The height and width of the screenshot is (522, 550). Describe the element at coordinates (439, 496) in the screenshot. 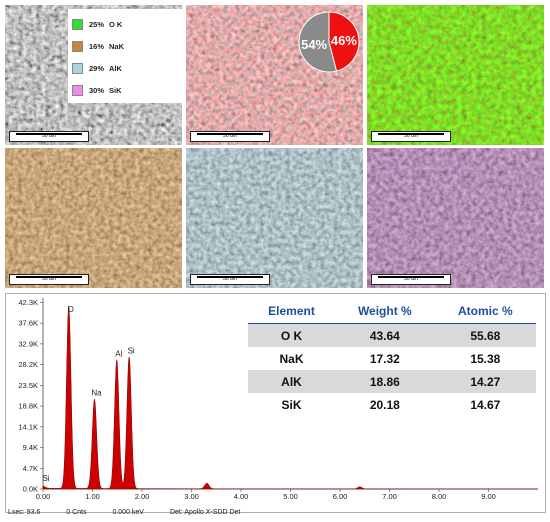

I see `x-tick-label: 8.00` at that location.